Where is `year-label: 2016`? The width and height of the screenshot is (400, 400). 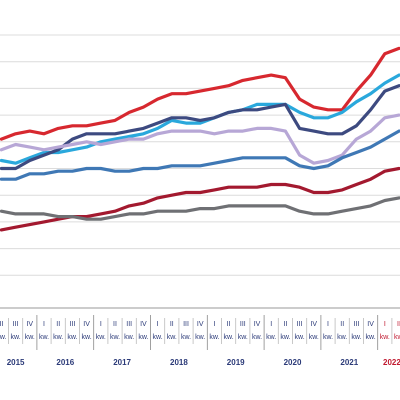 year-label: 2016 is located at coordinates (65, 362).